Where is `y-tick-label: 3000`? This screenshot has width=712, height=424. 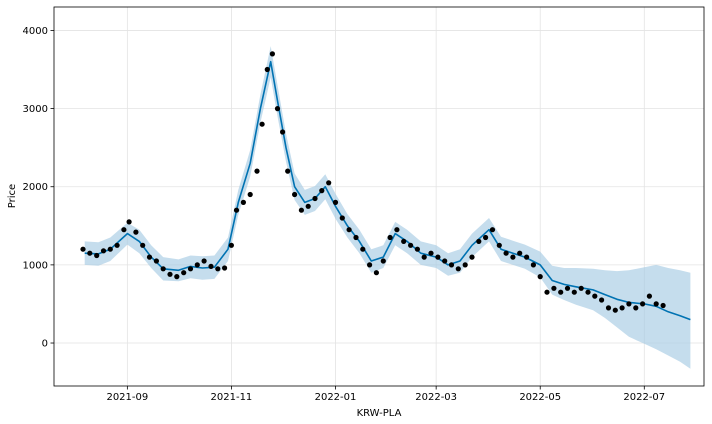 y-tick-label: 3000 is located at coordinates (35, 109).